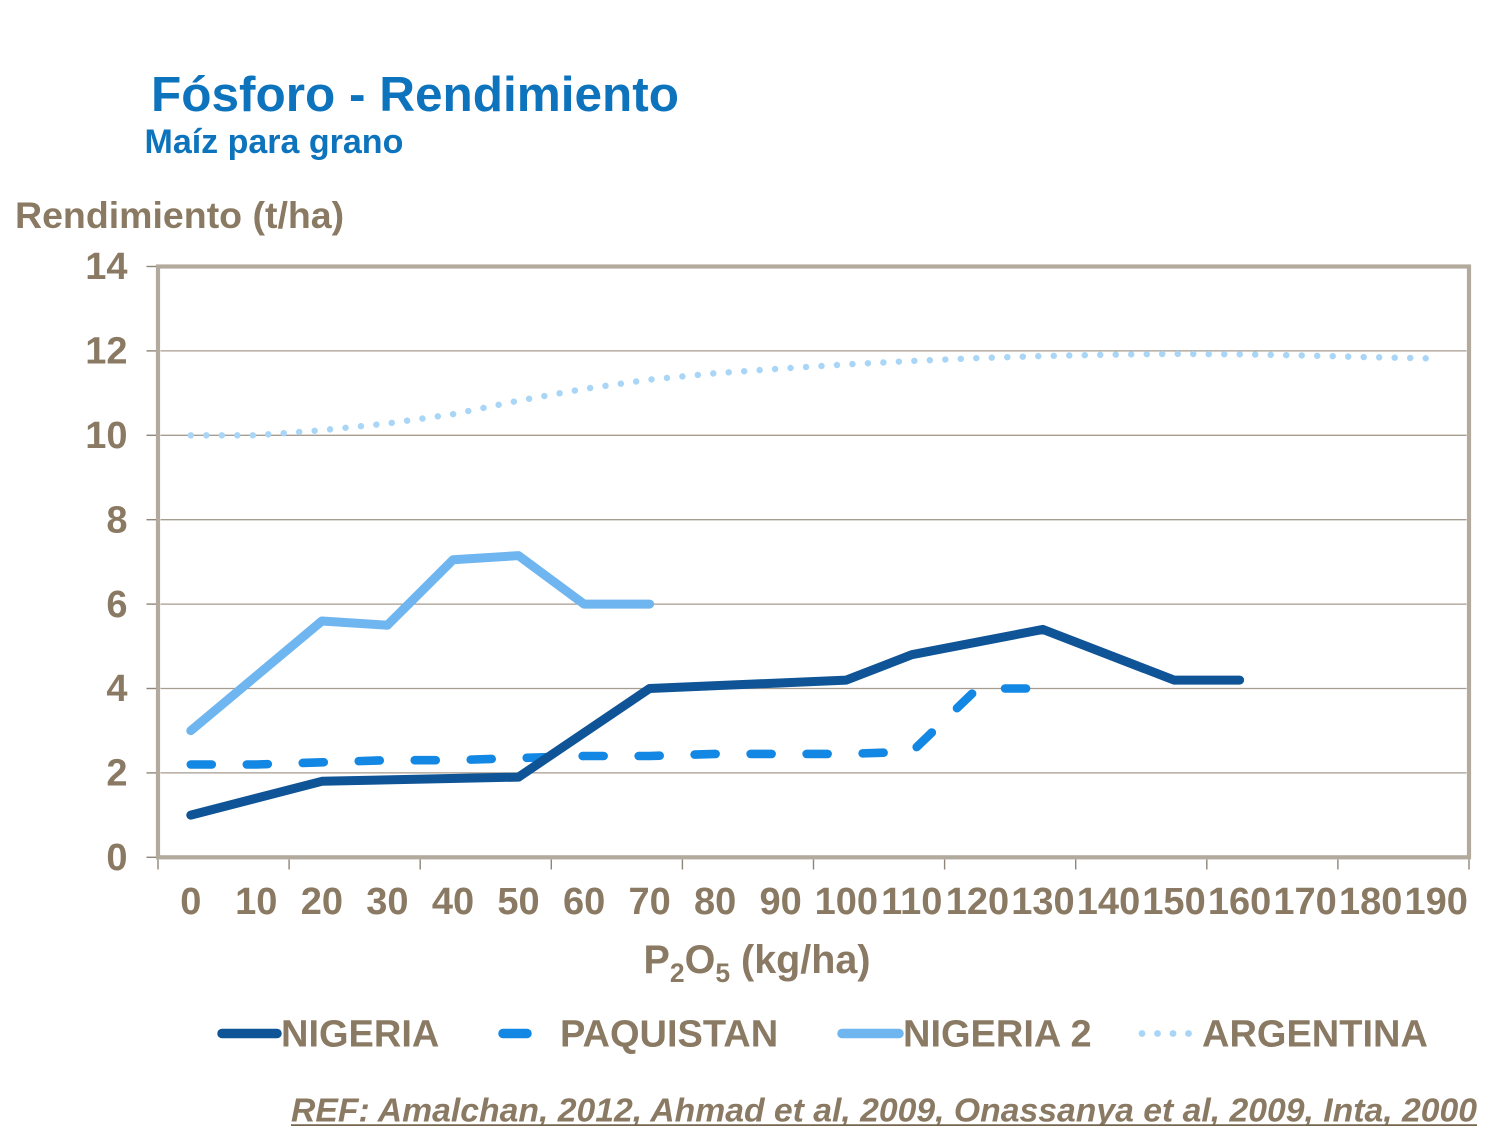 The width and height of the screenshot is (1500, 1126). I want to click on svg-text: NIGERIA 2, so click(997, 1035).